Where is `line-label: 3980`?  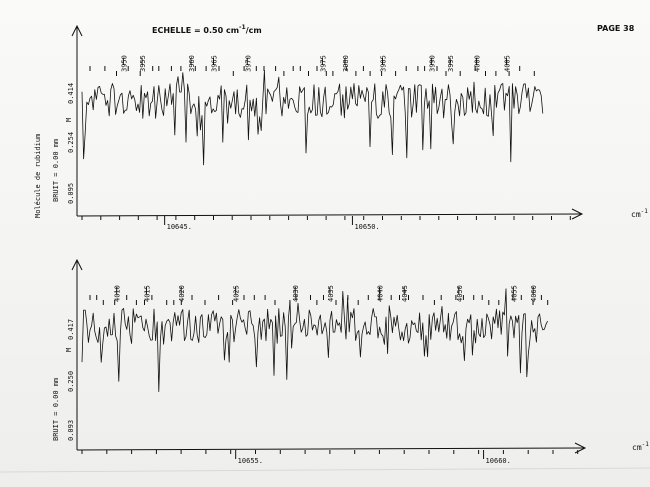 line-label: 3980 is located at coordinates (346, 63).